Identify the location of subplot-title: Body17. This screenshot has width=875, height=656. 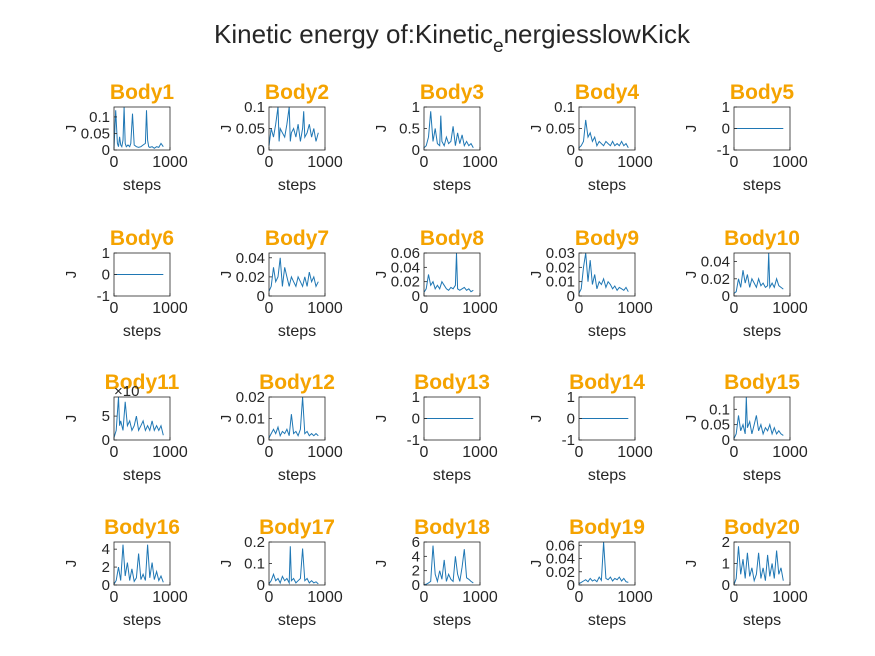
(297, 527).